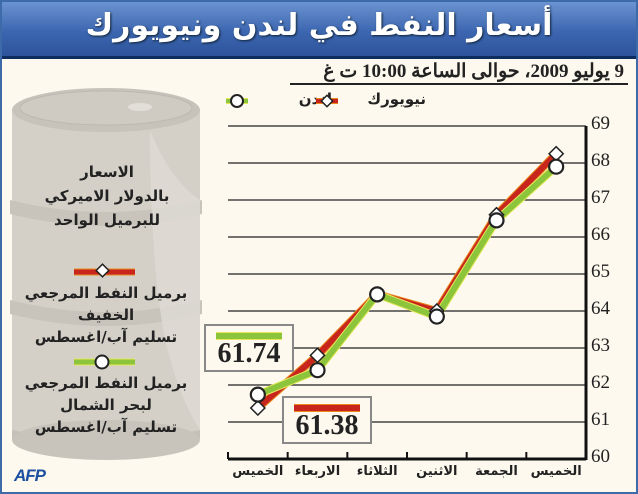 This screenshot has height=494, width=638. Describe the element at coordinates (249, 353) in the screenshot. I see `london-first-value: 61.74` at that location.